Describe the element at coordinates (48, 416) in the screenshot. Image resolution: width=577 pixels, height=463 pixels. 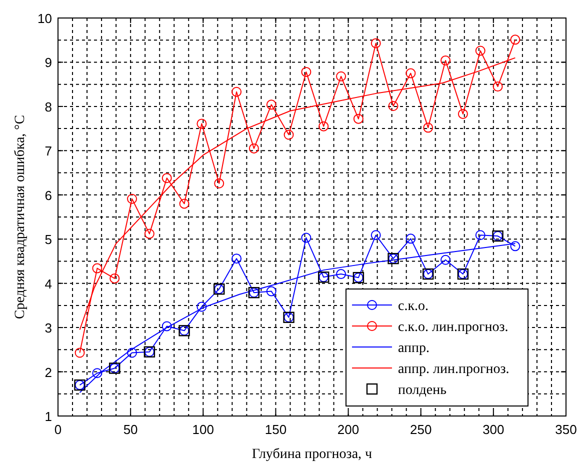
I see `y-tick-label: 1` at that location.